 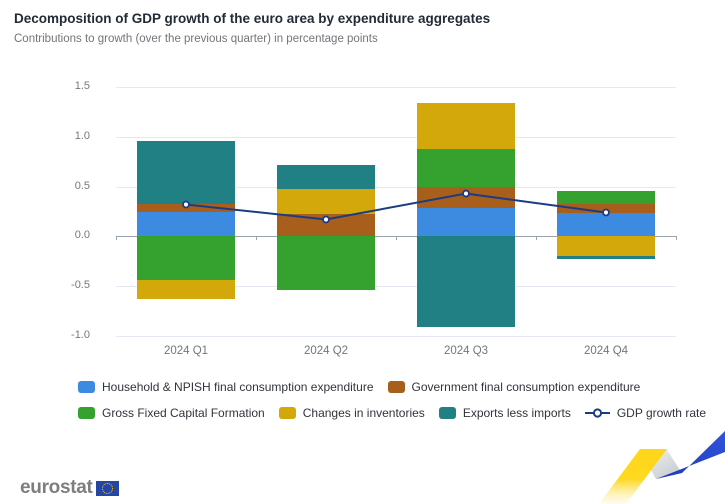 I want to click on y-axis-tick-label: 1.0, so click(x=82, y=135).